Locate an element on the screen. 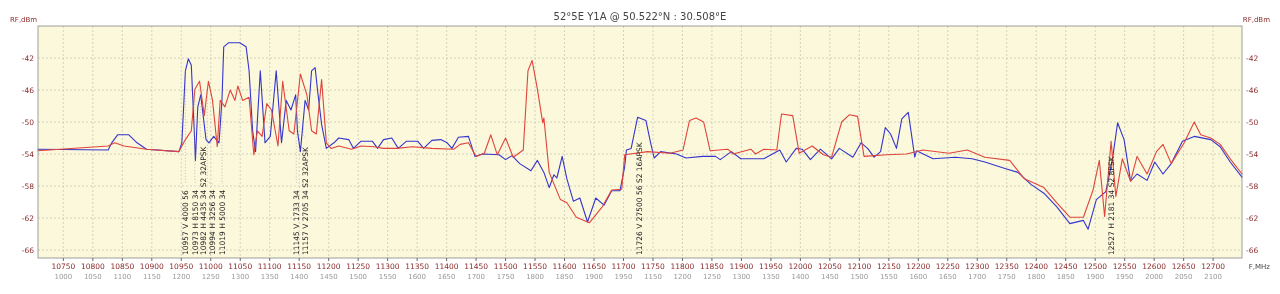  chart-title: 52°5E Y1A @ 50.522°N : 30.508°E is located at coordinates (640, 16).